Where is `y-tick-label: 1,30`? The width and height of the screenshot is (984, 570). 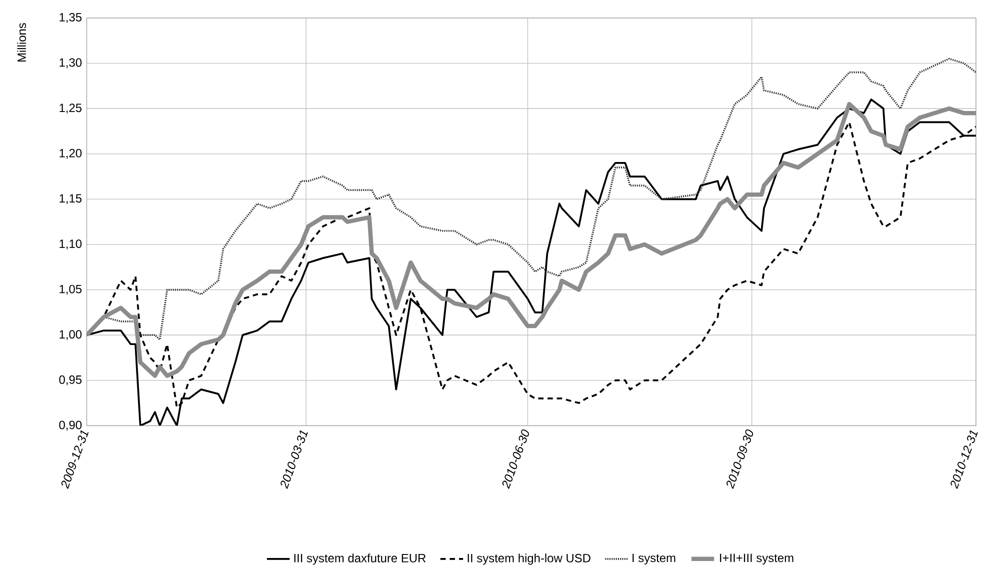 y-tick-label: 1,30 is located at coordinates (71, 63).